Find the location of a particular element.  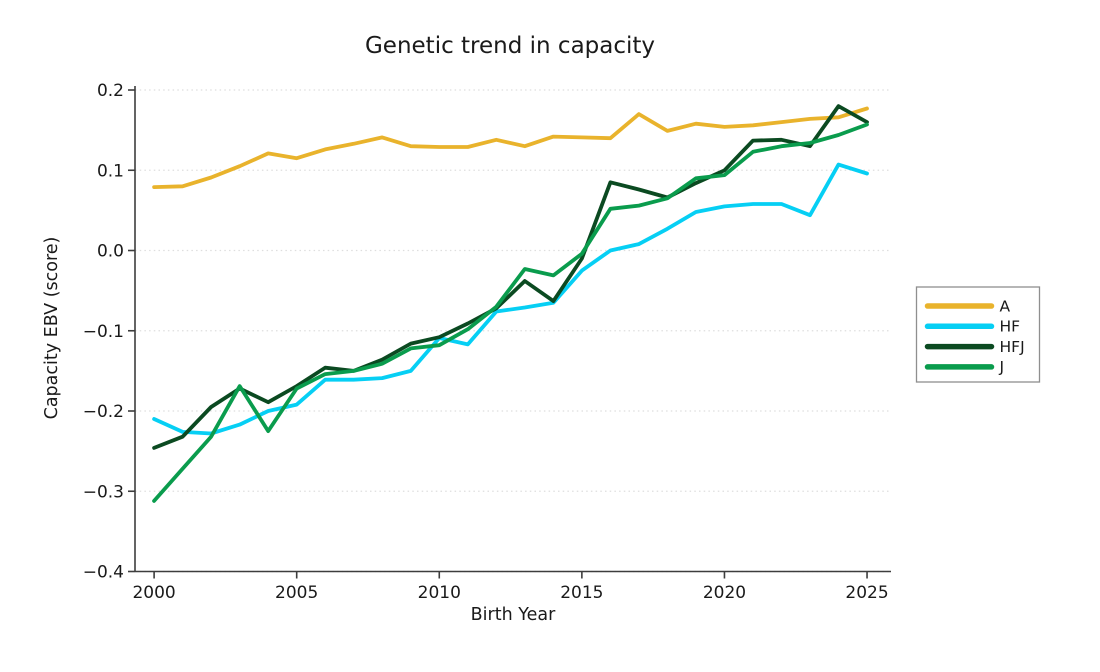

legend-label-hfj: HFJ is located at coordinates (1012, 347).